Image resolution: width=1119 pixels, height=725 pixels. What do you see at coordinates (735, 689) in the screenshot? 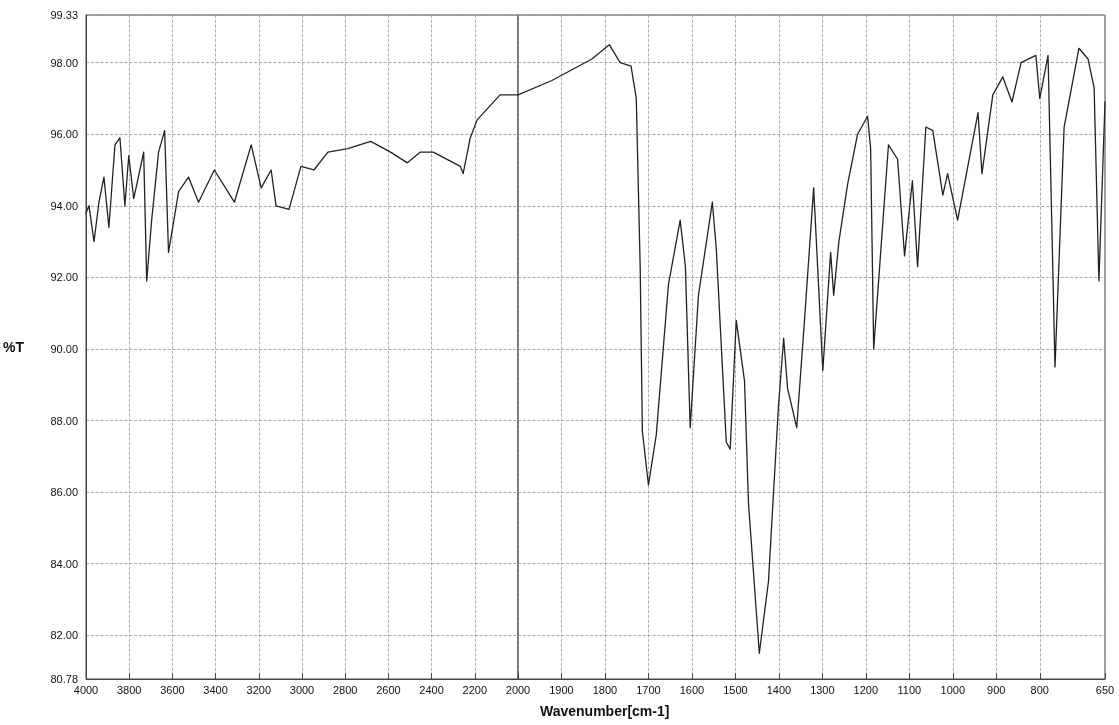
I see `x-tick-label: 1500` at bounding box center [735, 689].